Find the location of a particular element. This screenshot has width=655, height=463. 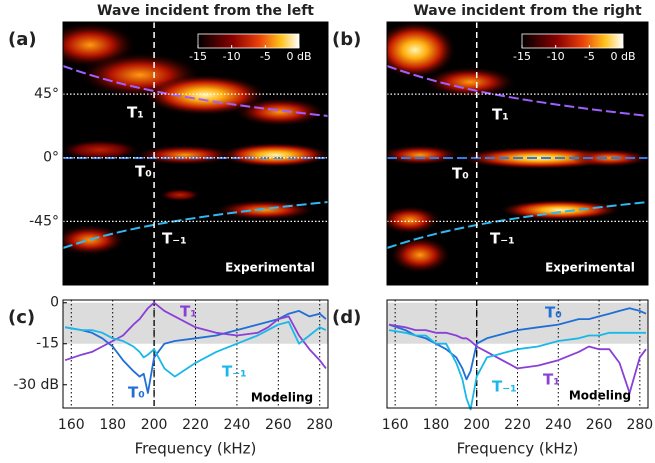

y-tick-label: 0 is located at coordinates (54, 303).